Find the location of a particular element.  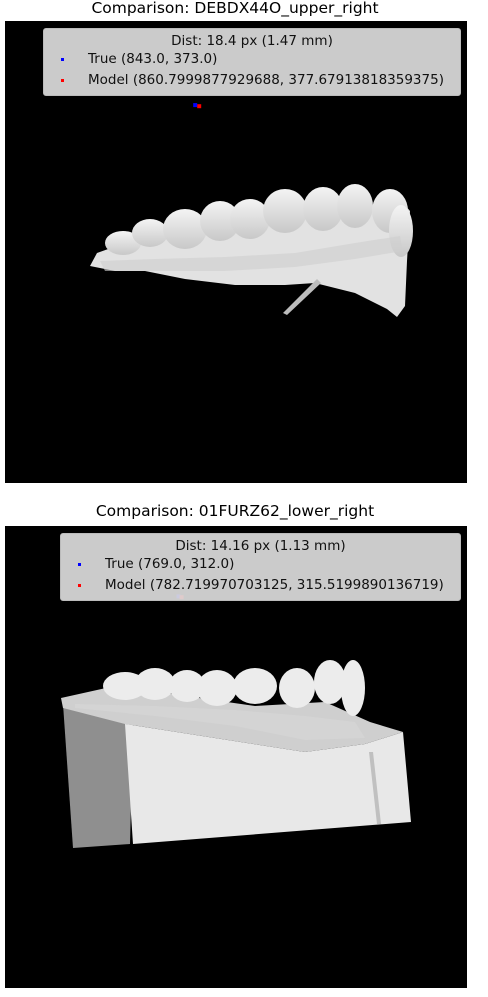

dental-scan-render is located at coordinates (251, 210).